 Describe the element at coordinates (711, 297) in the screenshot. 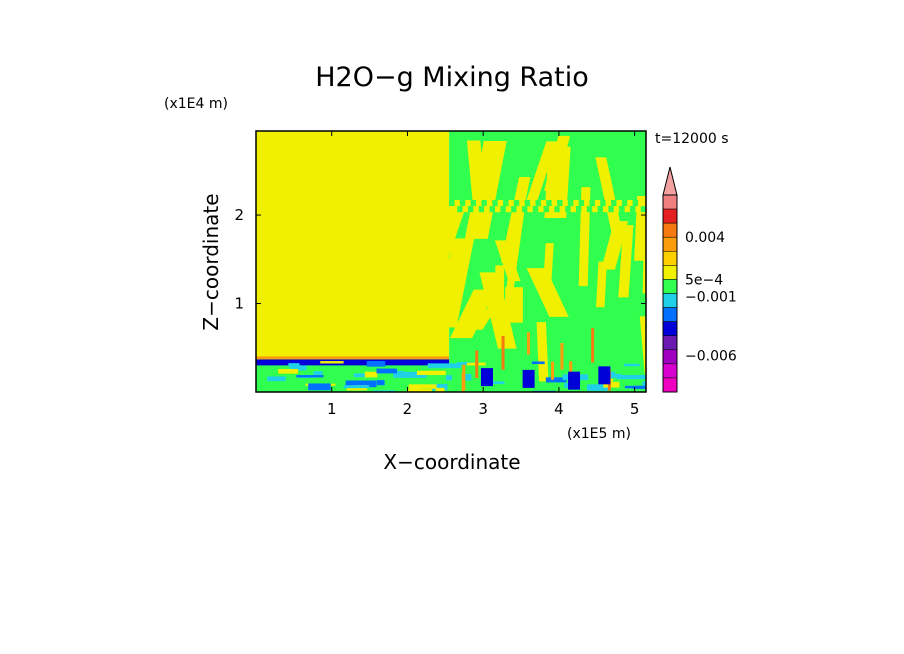

I see `colorbar-label: −0.001` at that location.